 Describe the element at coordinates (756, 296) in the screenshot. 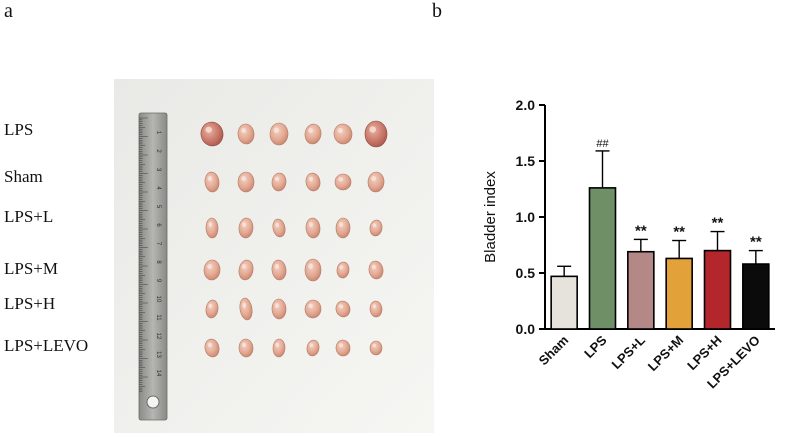

I see `bar-lps-levo` at that location.